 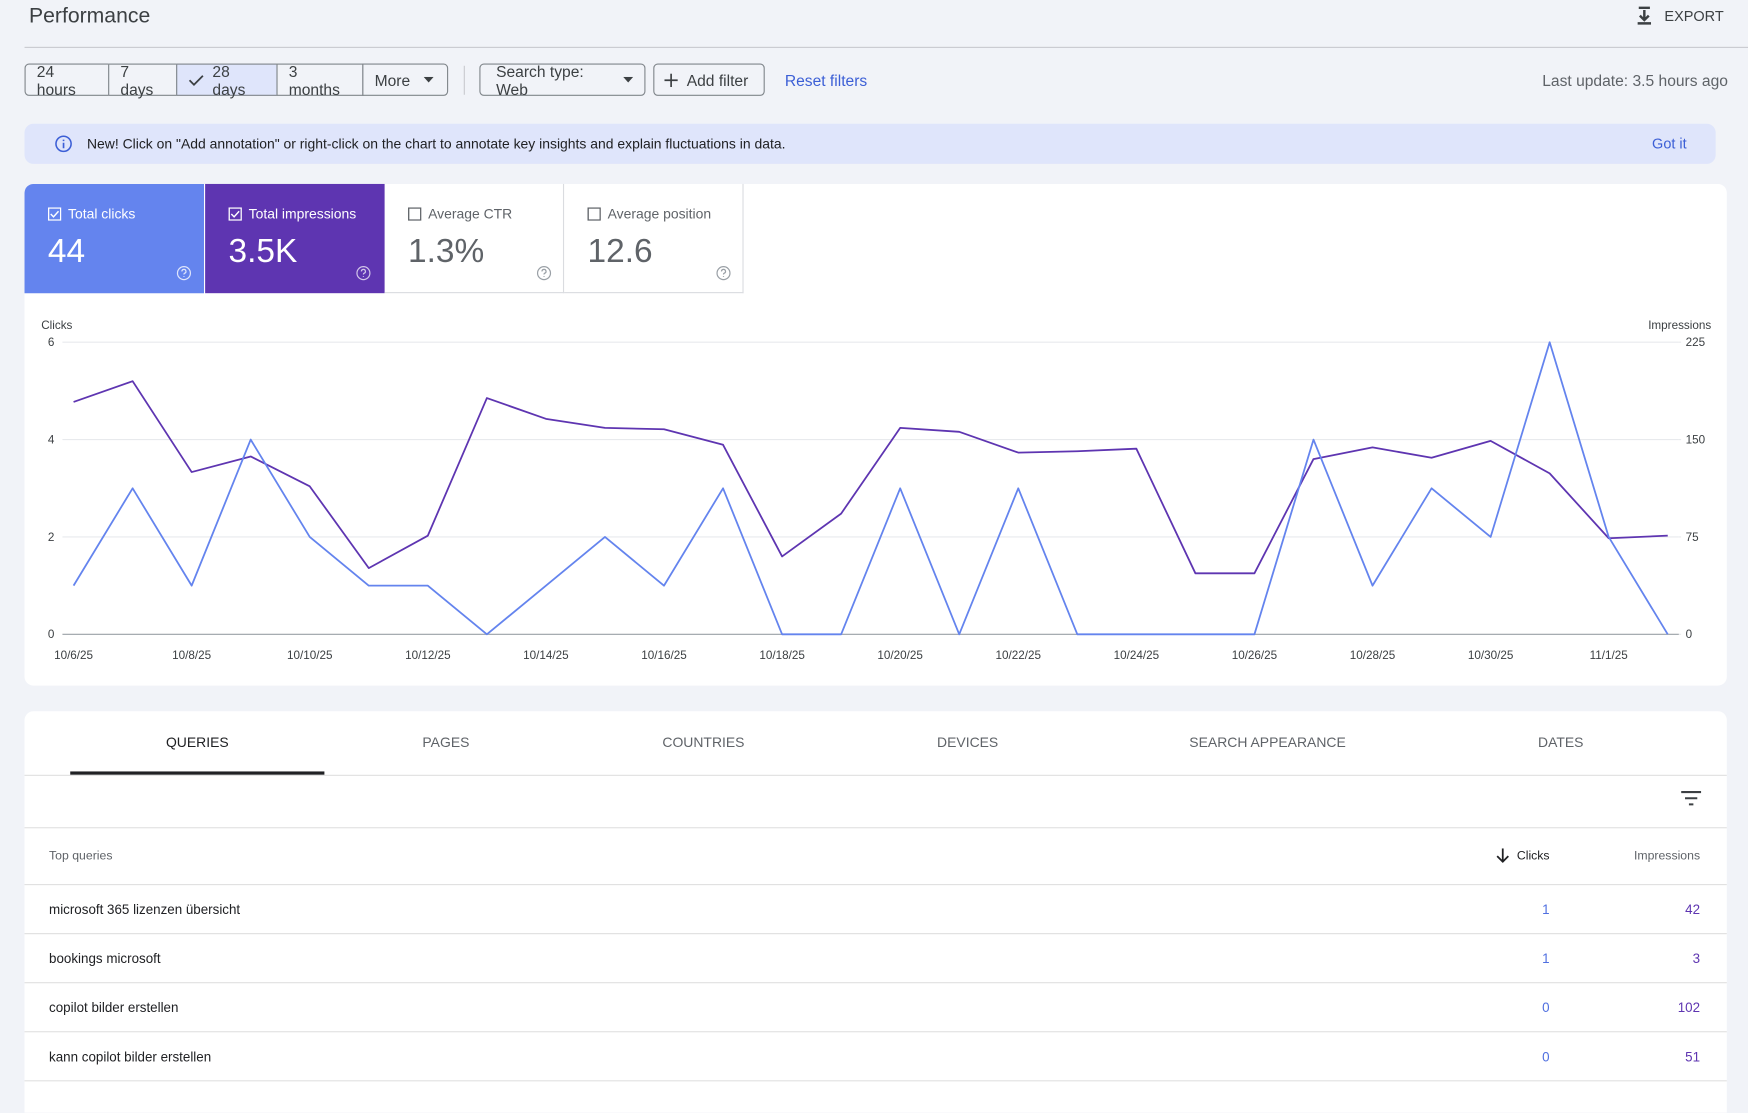 What do you see at coordinates (875, 1086) in the screenshot?
I see `row-divider` at bounding box center [875, 1086].